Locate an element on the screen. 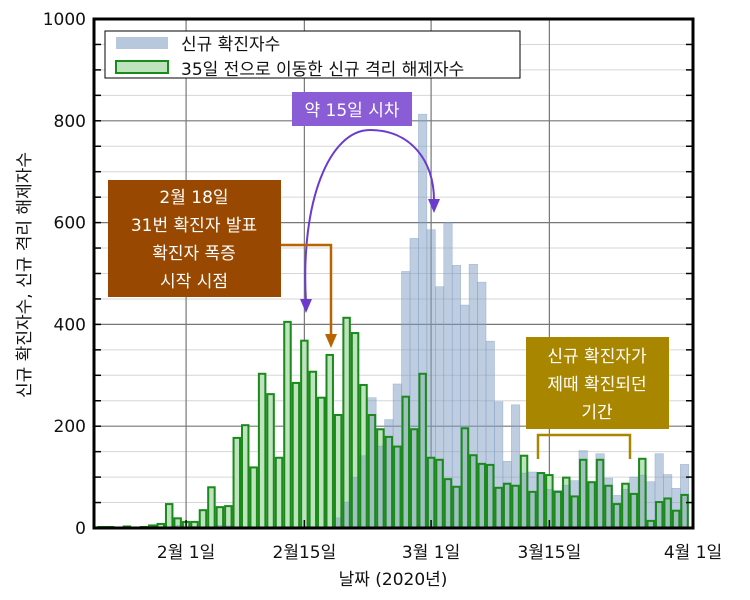 This screenshot has height=600, width=750. period-line-2: 제때 확진되던 is located at coordinates (596, 385).